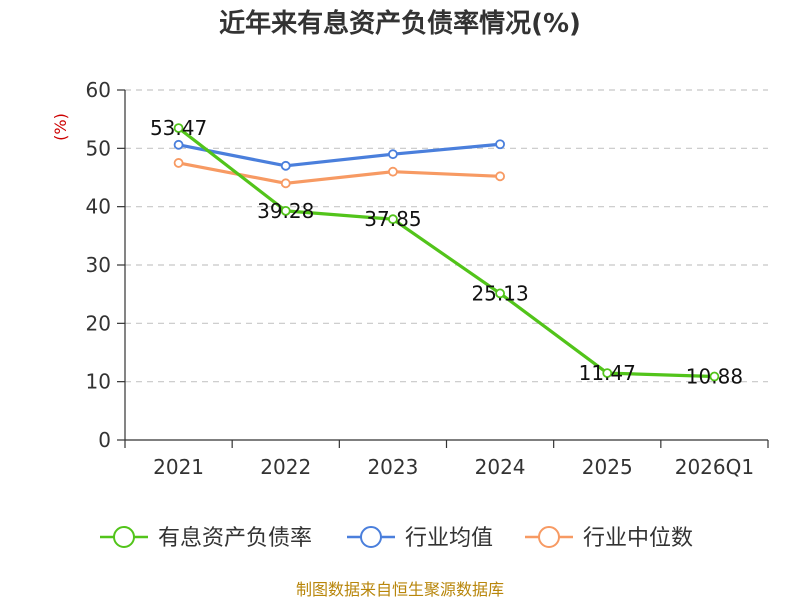  I want to click on x-tick-label: 2024, so click(500, 467).